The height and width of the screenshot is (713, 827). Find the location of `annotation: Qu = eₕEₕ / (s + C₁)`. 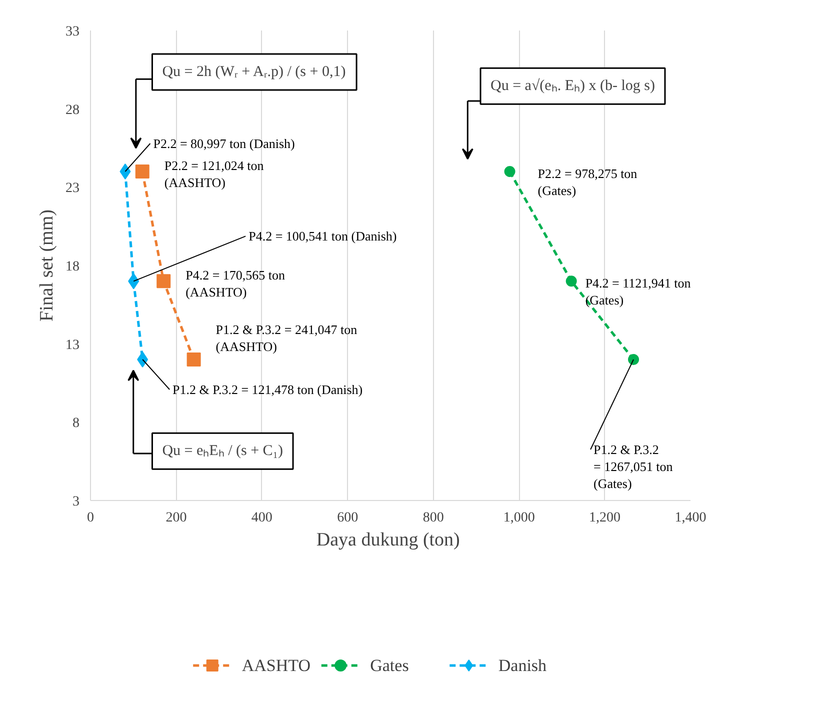

annotation: Qu = eₕEₕ / (s + C₁) is located at coordinates (223, 451).